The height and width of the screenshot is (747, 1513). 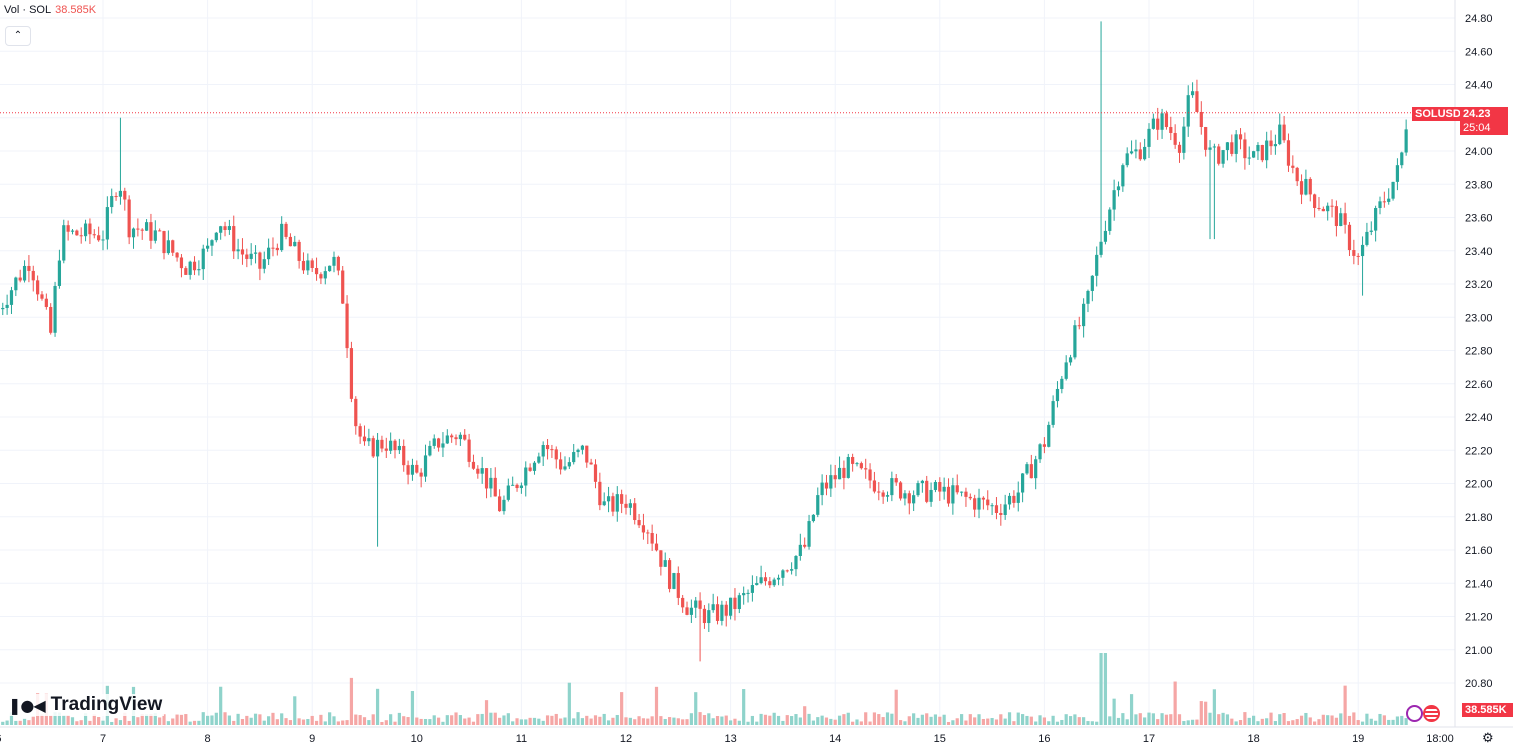 What do you see at coordinates (1431, 713) in the screenshot?
I see `us-flag-icon` at bounding box center [1431, 713].